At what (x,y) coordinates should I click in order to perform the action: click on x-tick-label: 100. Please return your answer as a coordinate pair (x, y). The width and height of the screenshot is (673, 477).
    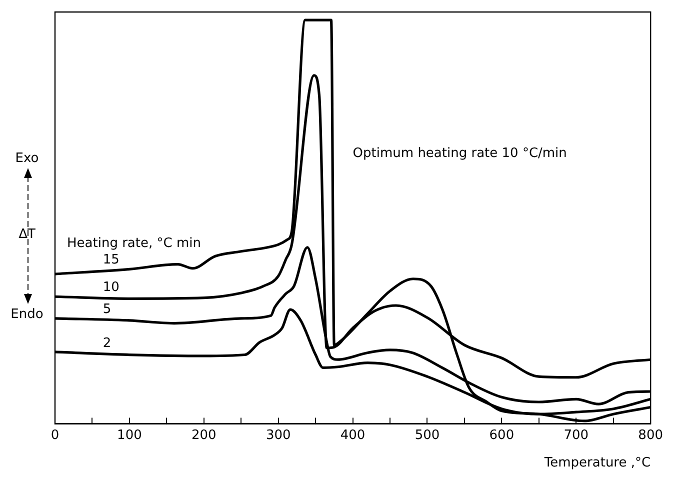
    Looking at the image, I should click on (129, 435).